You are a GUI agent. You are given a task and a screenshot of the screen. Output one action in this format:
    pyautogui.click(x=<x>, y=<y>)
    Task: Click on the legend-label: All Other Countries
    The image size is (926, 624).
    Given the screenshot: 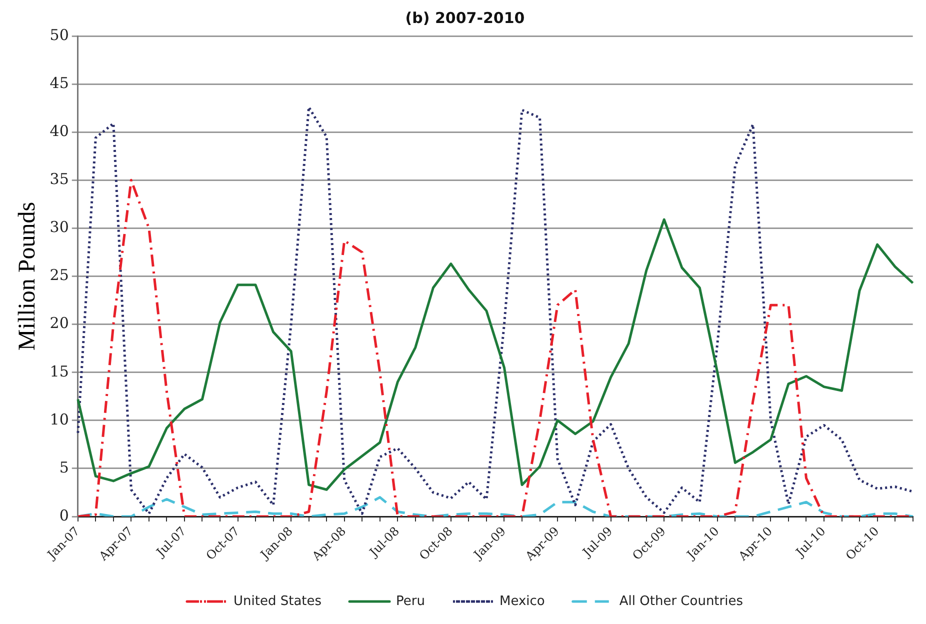 What is the action you would take?
    pyautogui.click(x=681, y=601)
    